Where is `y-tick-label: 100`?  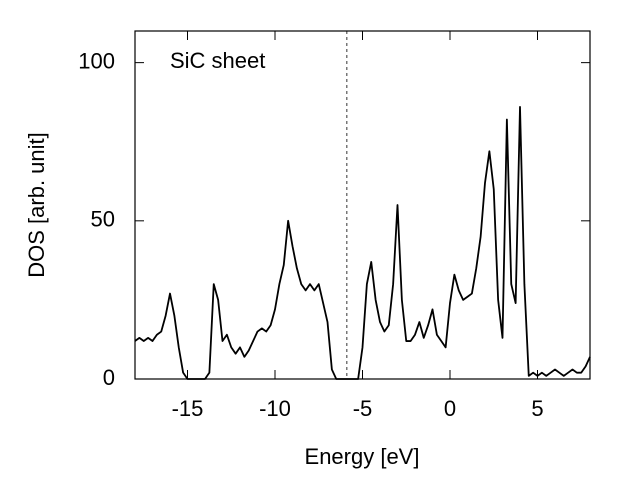 y-tick-label: 100 is located at coordinates (96, 60).